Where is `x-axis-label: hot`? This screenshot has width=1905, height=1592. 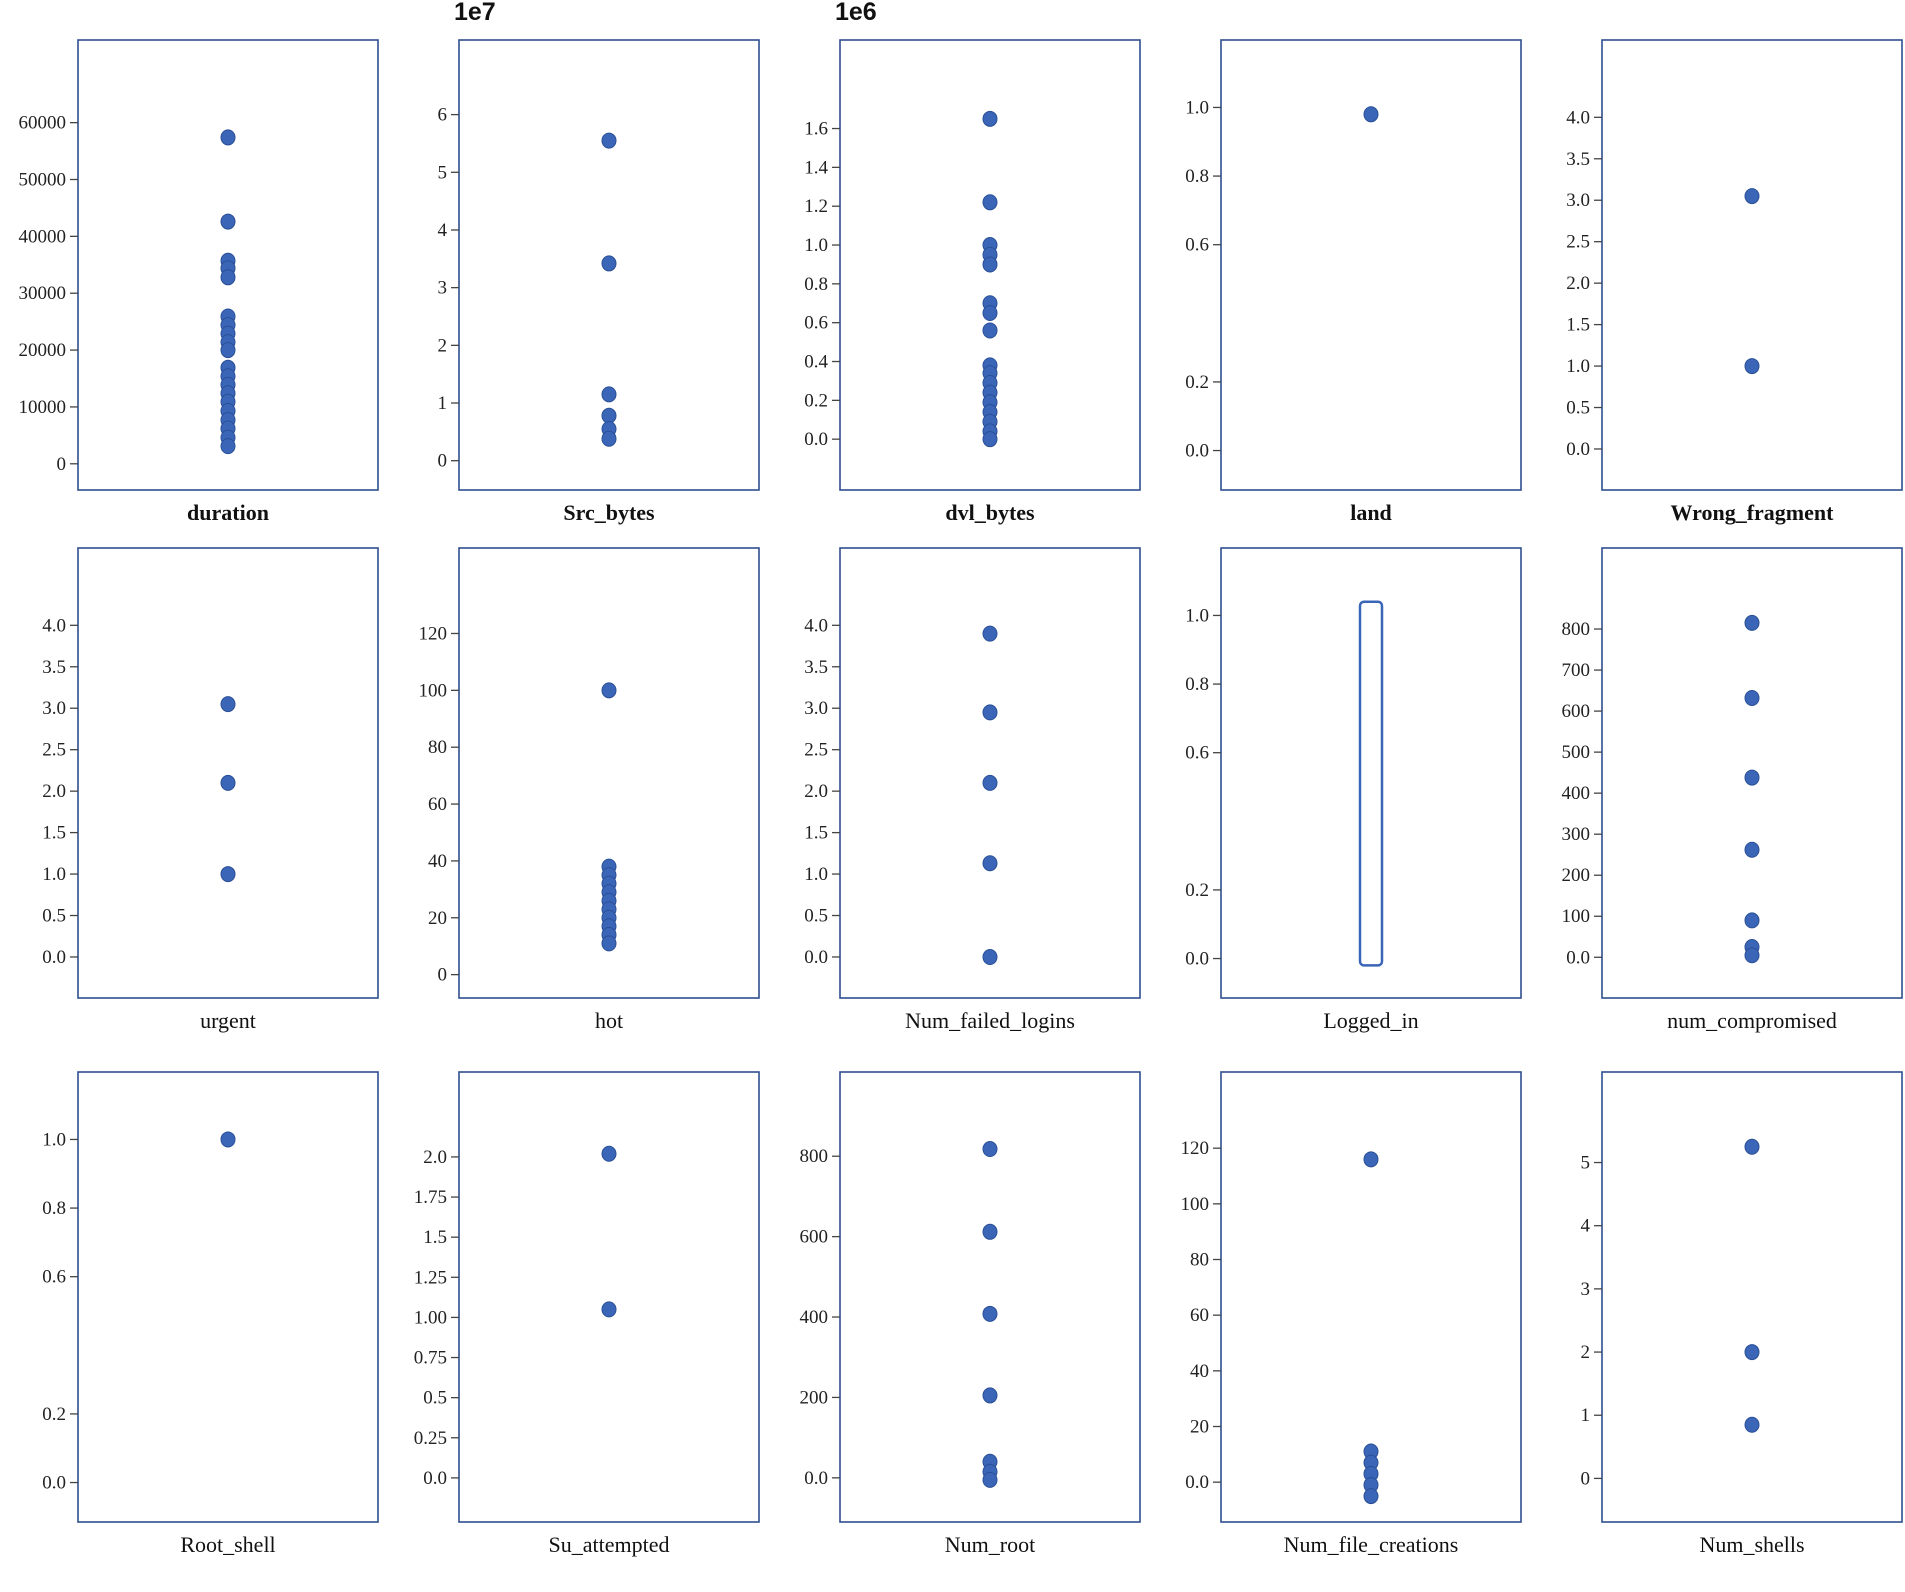
x-axis-label: hot is located at coordinates (609, 1020).